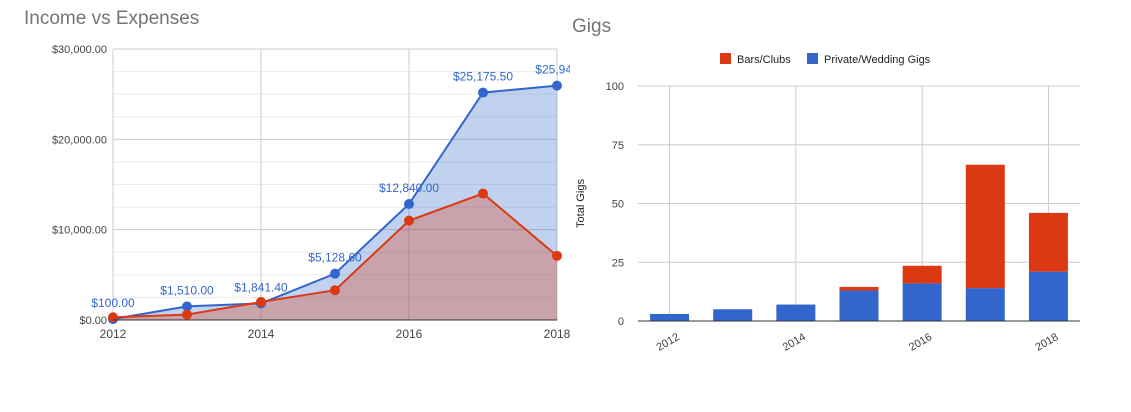  I want to click on y-tick-label: $10,000.00, so click(79, 231).